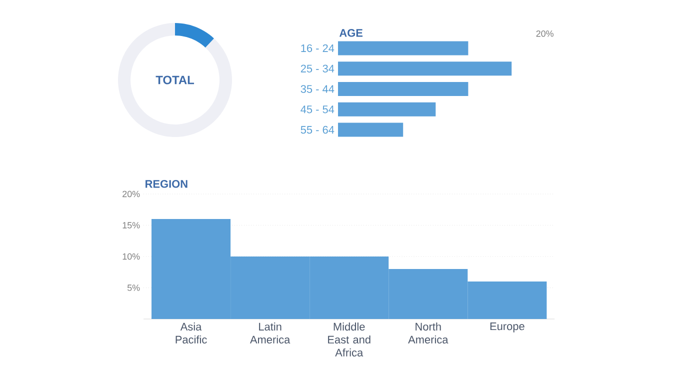 The width and height of the screenshot is (680, 380). What do you see at coordinates (317, 130) in the screenshot?
I see `y-tick-label: 55 - 64` at bounding box center [317, 130].